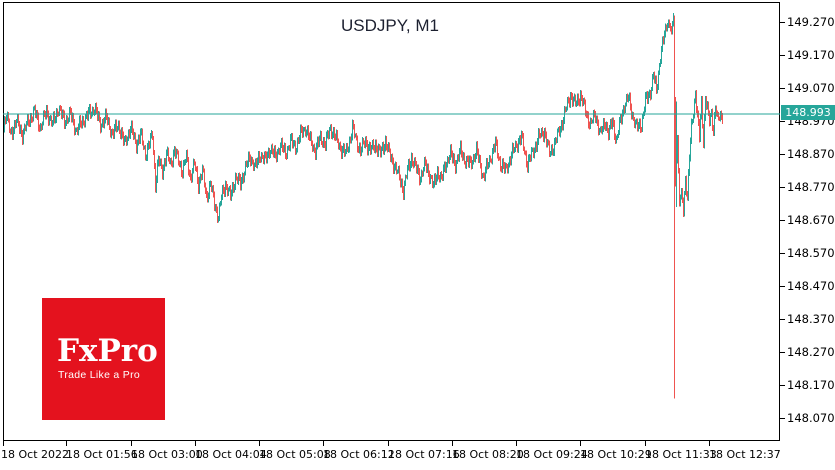  What do you see at coordinates (811, 88) in the screenshot?
I see `y-tick-label: 149.070` at bounding box center [811, 88].